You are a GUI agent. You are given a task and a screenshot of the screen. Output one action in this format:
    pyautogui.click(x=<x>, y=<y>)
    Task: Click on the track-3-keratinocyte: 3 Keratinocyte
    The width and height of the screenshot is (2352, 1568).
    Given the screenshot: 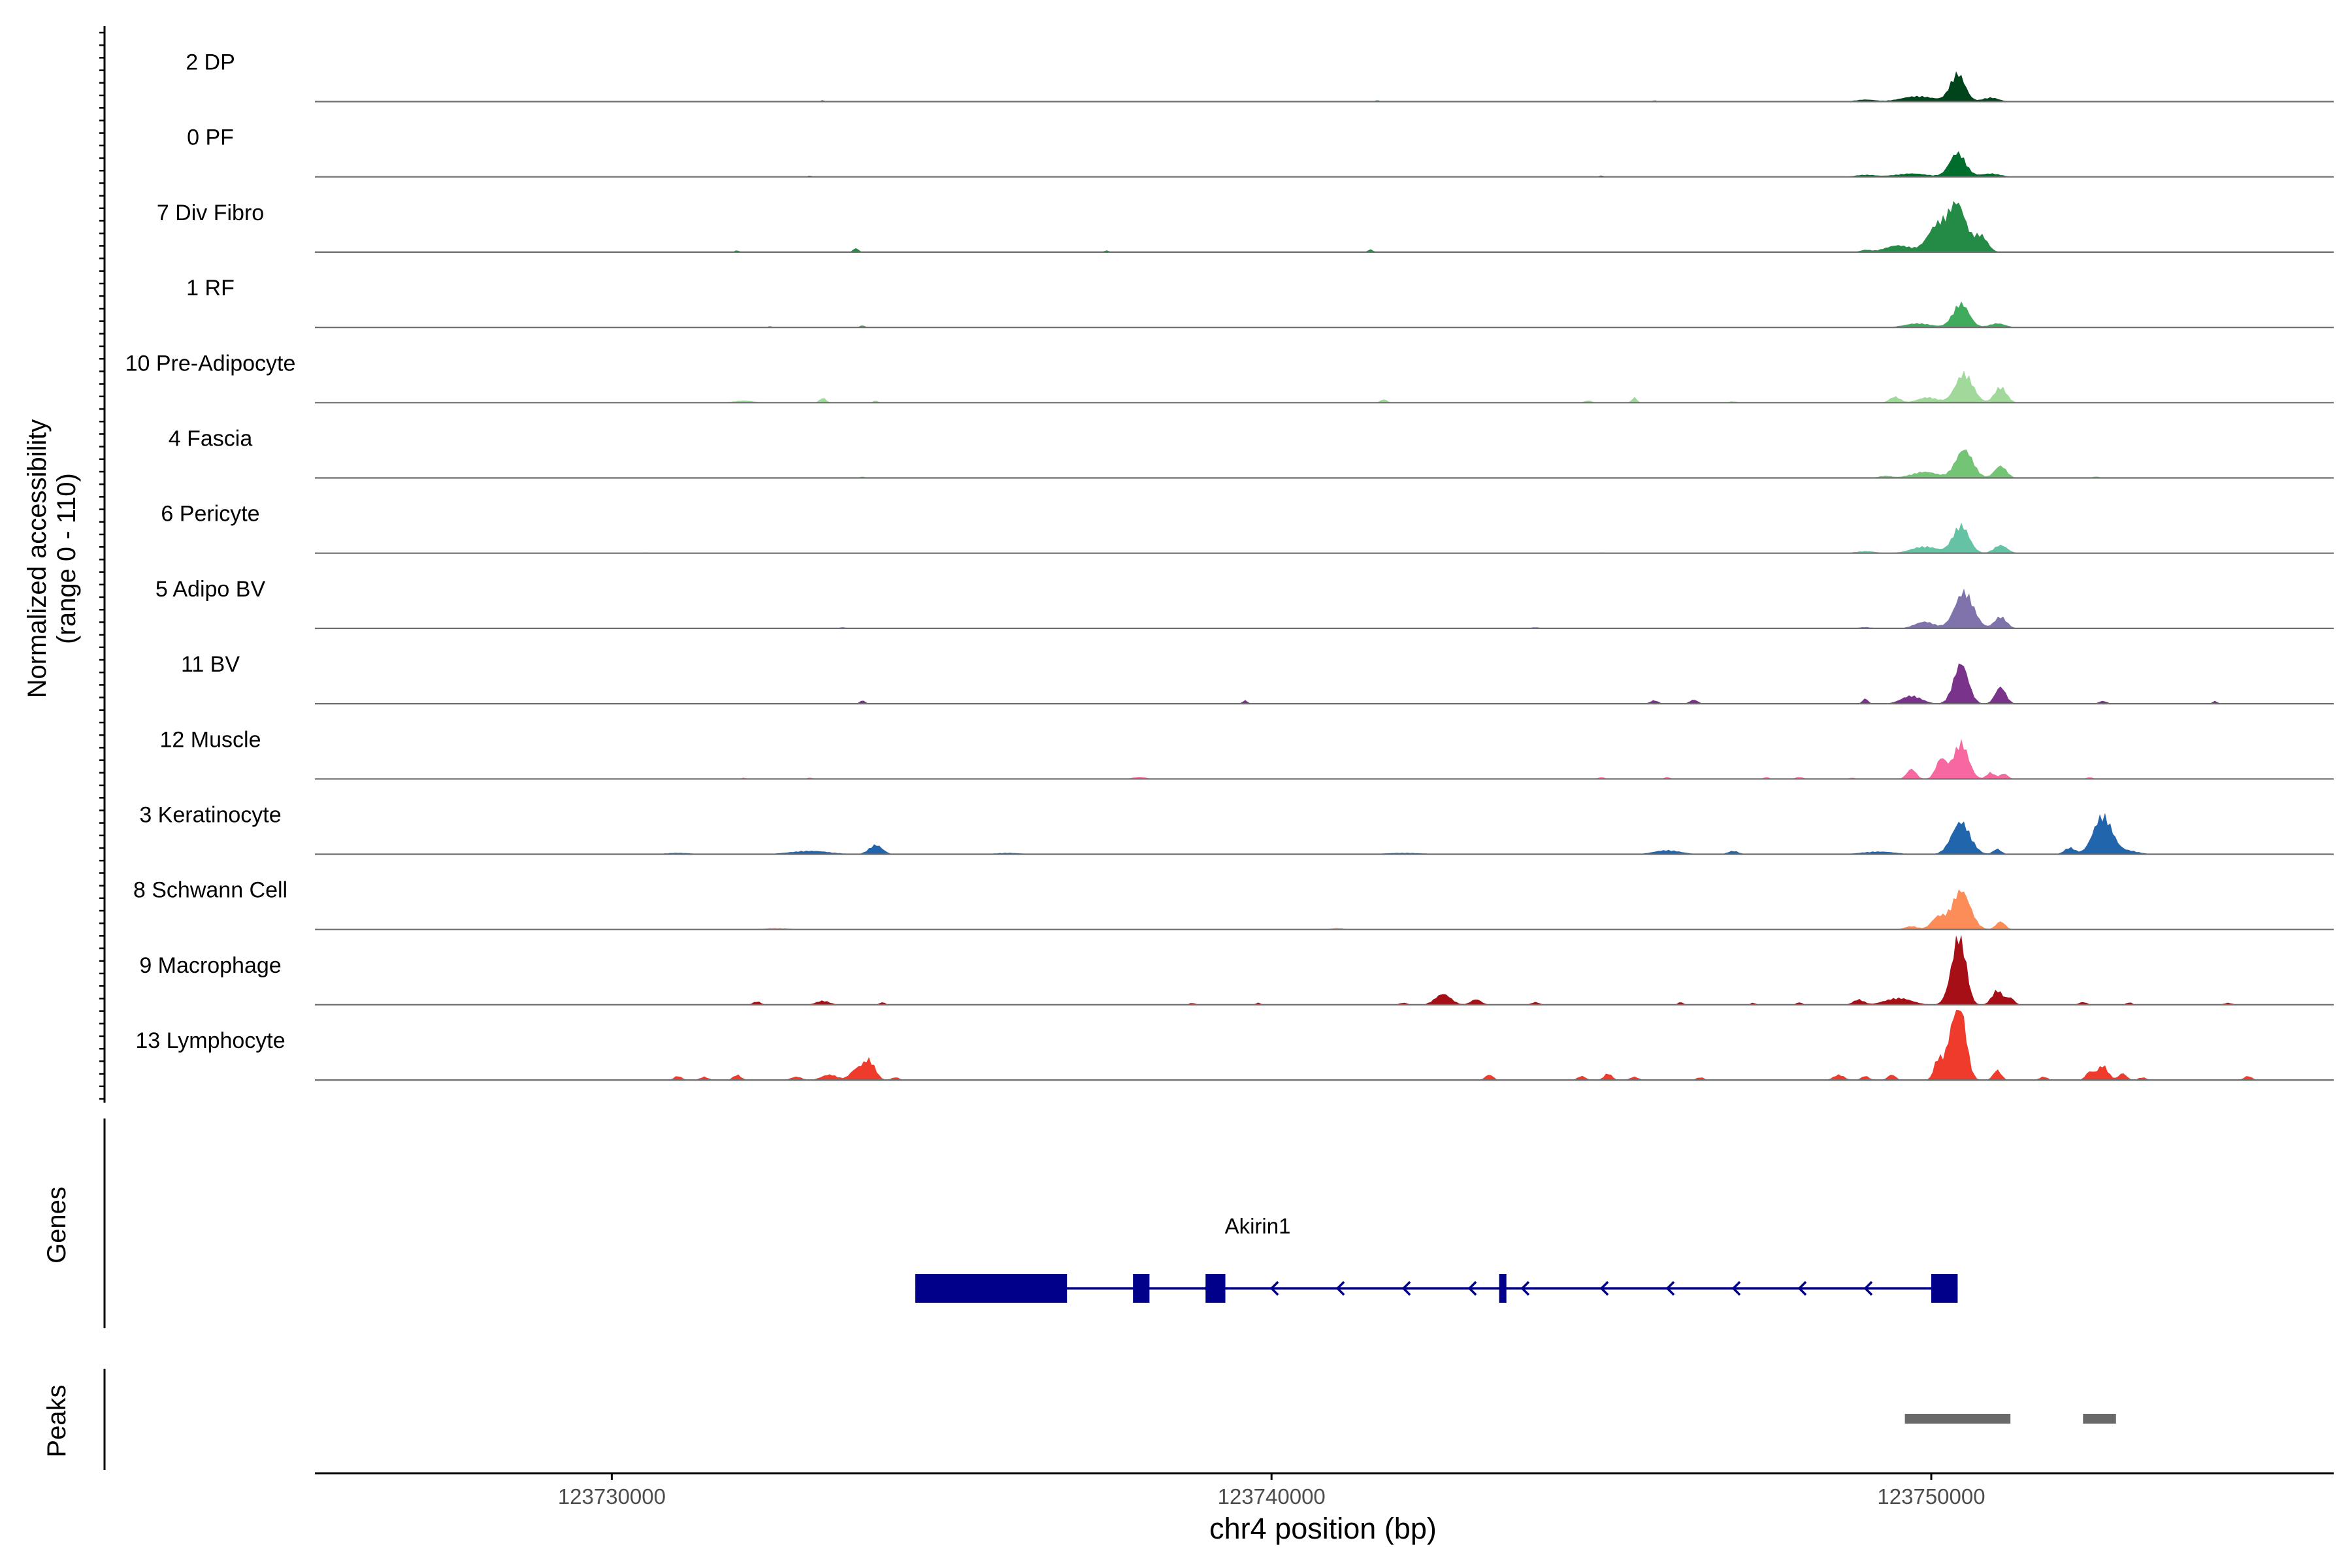 What is the action you would take?
    pyautogui.click(x=1236, y=829)
    